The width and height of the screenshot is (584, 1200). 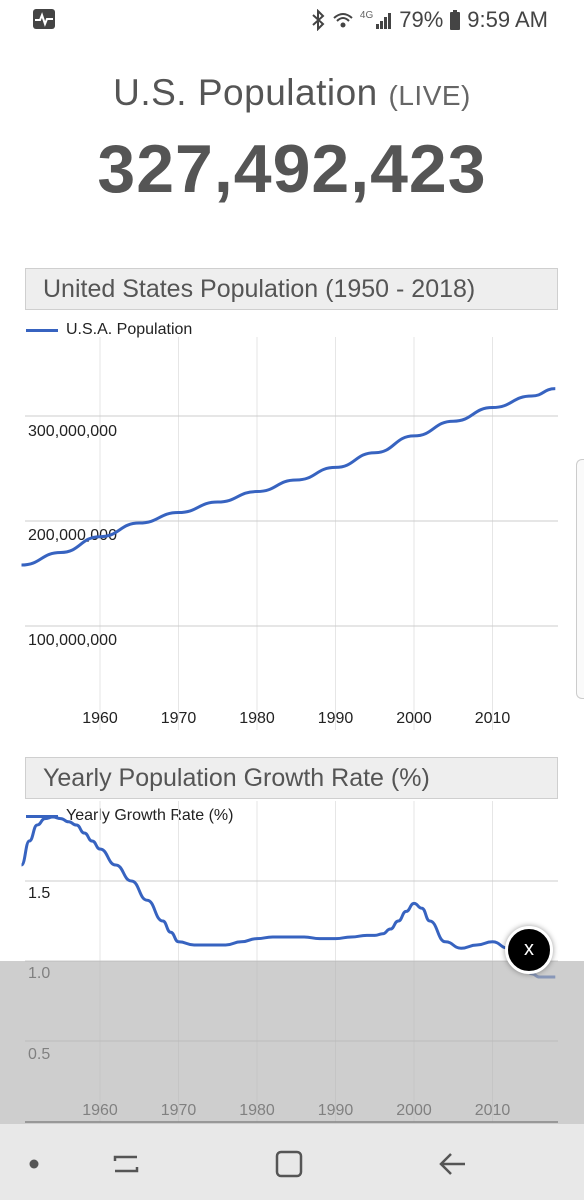 I want to click on x-tick-label: 1980, so click(x=257, y=718).